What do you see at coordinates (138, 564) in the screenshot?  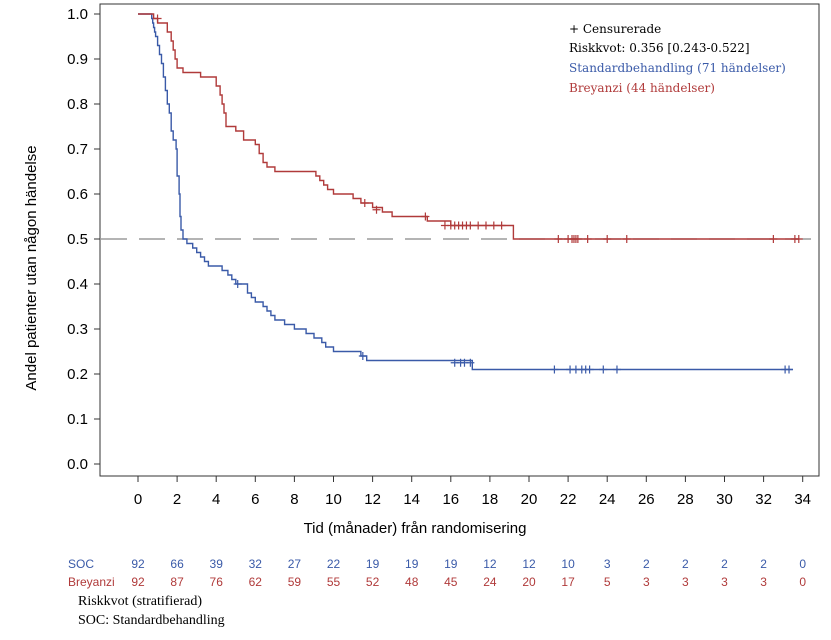 I see `risk-soc-count: 92` at bounding box center [138, 564].